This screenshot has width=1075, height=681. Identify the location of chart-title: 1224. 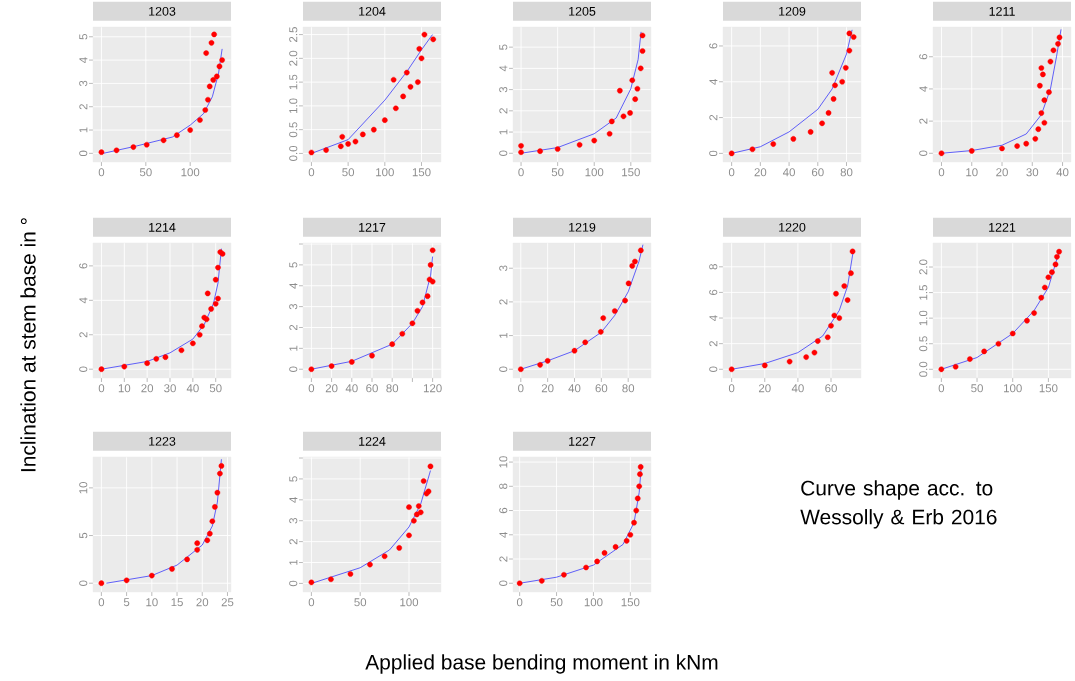
(372, 441).